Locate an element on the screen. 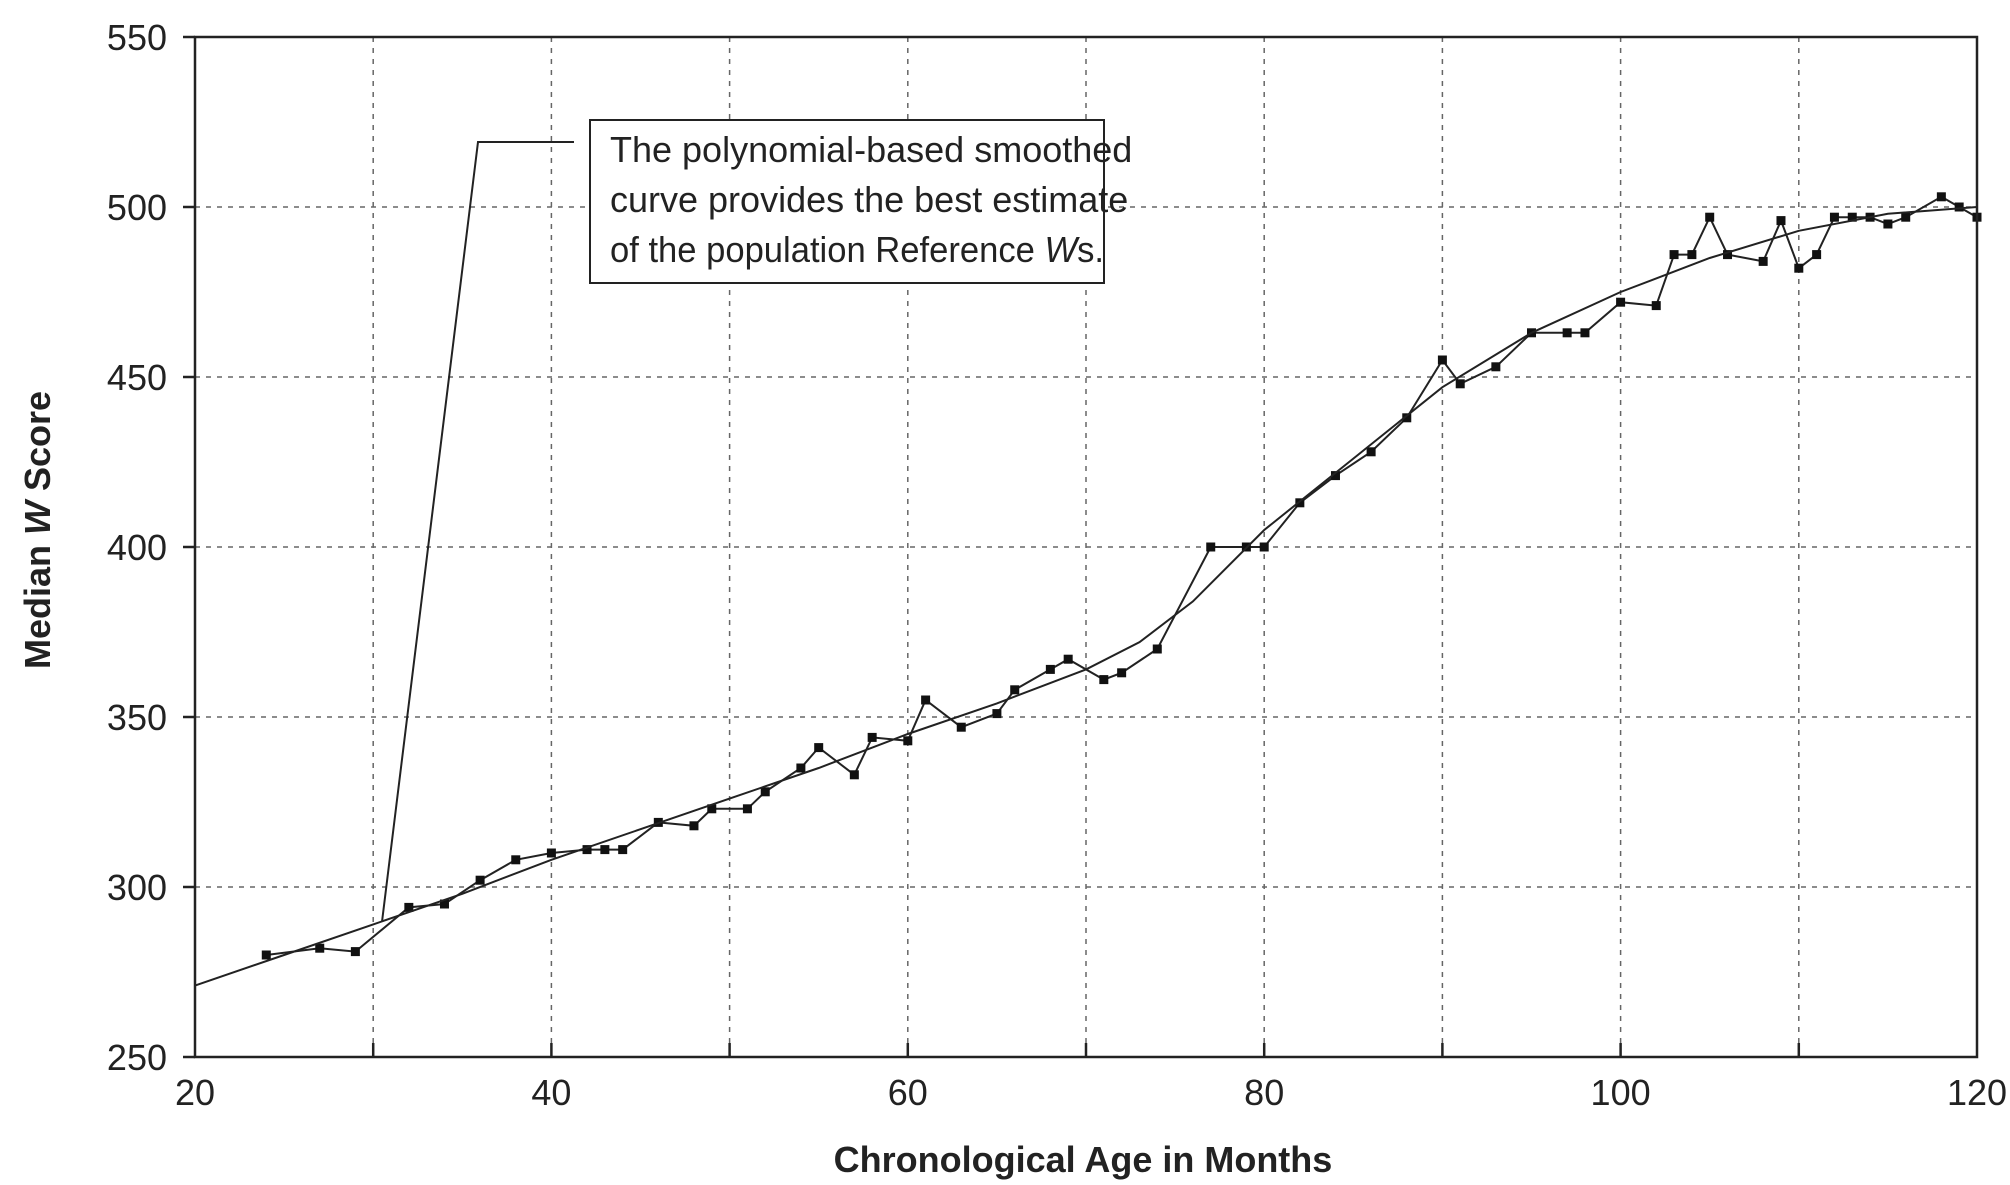 The height and width of the screenshot is (1185, 2010). annotation-line-3-italic: W is located at coordinates (1062, 249).